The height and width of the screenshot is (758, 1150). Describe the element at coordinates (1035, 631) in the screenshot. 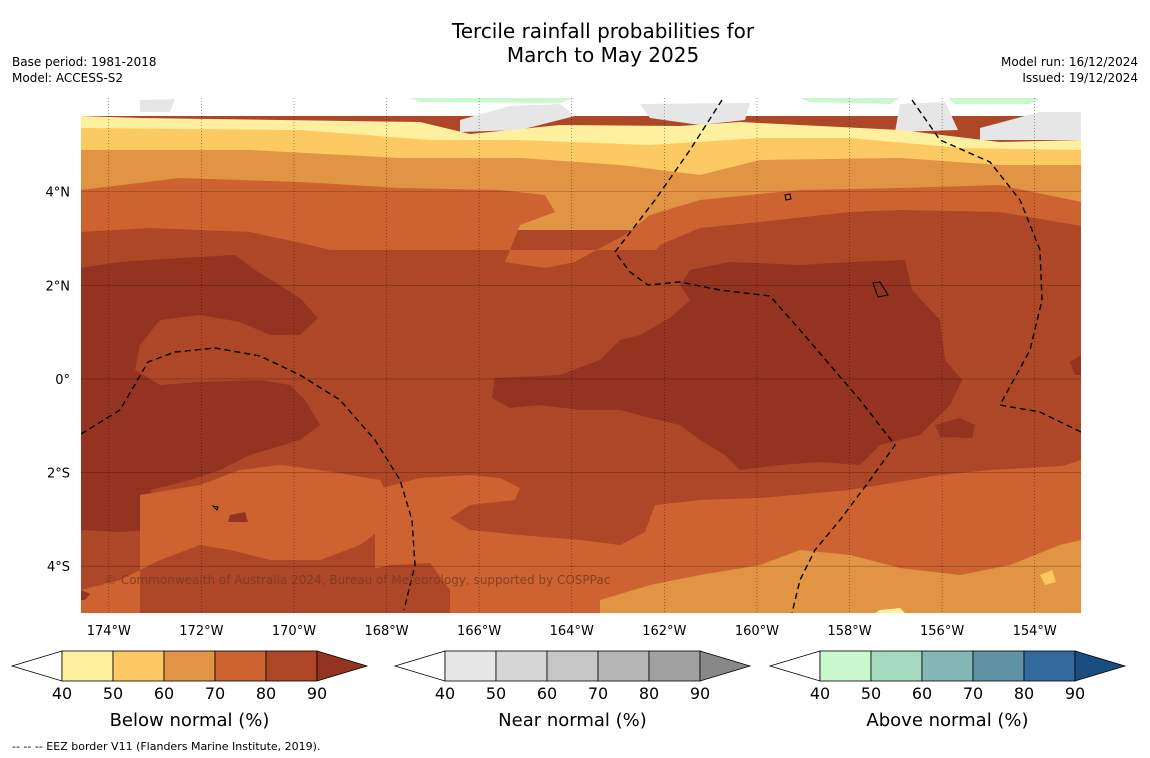

I see `lon-tick-label: 154°W` at that location.